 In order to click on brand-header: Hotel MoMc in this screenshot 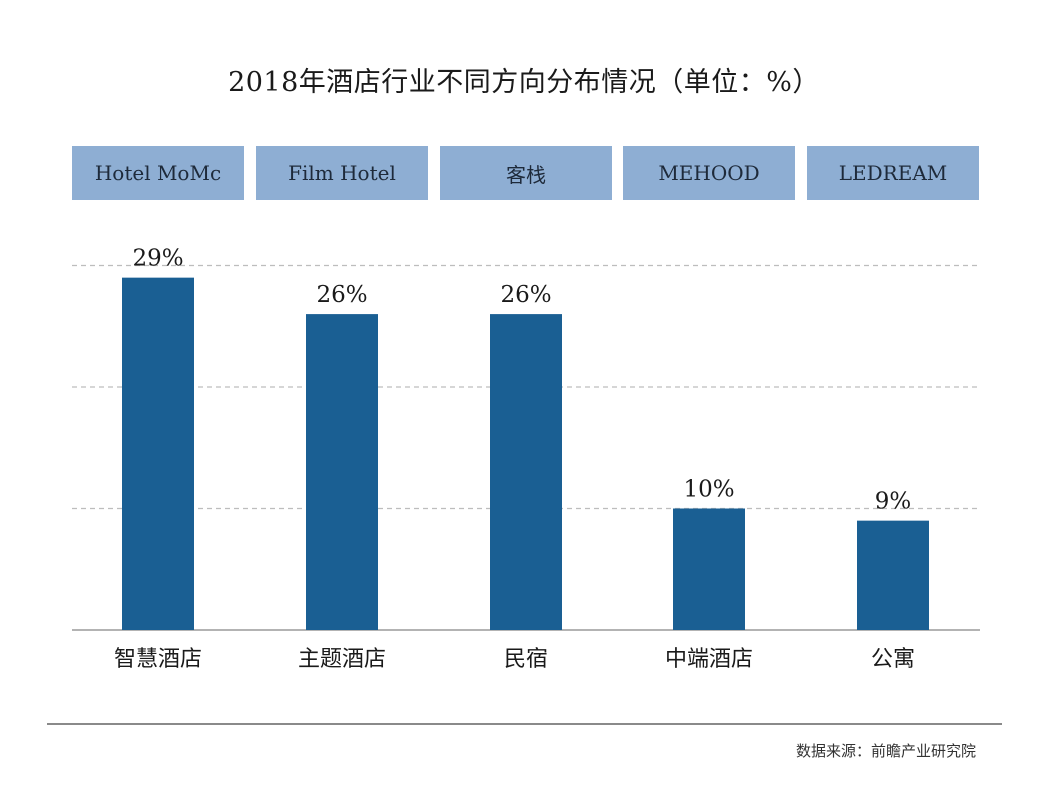, I will do `click(158, 173)`.